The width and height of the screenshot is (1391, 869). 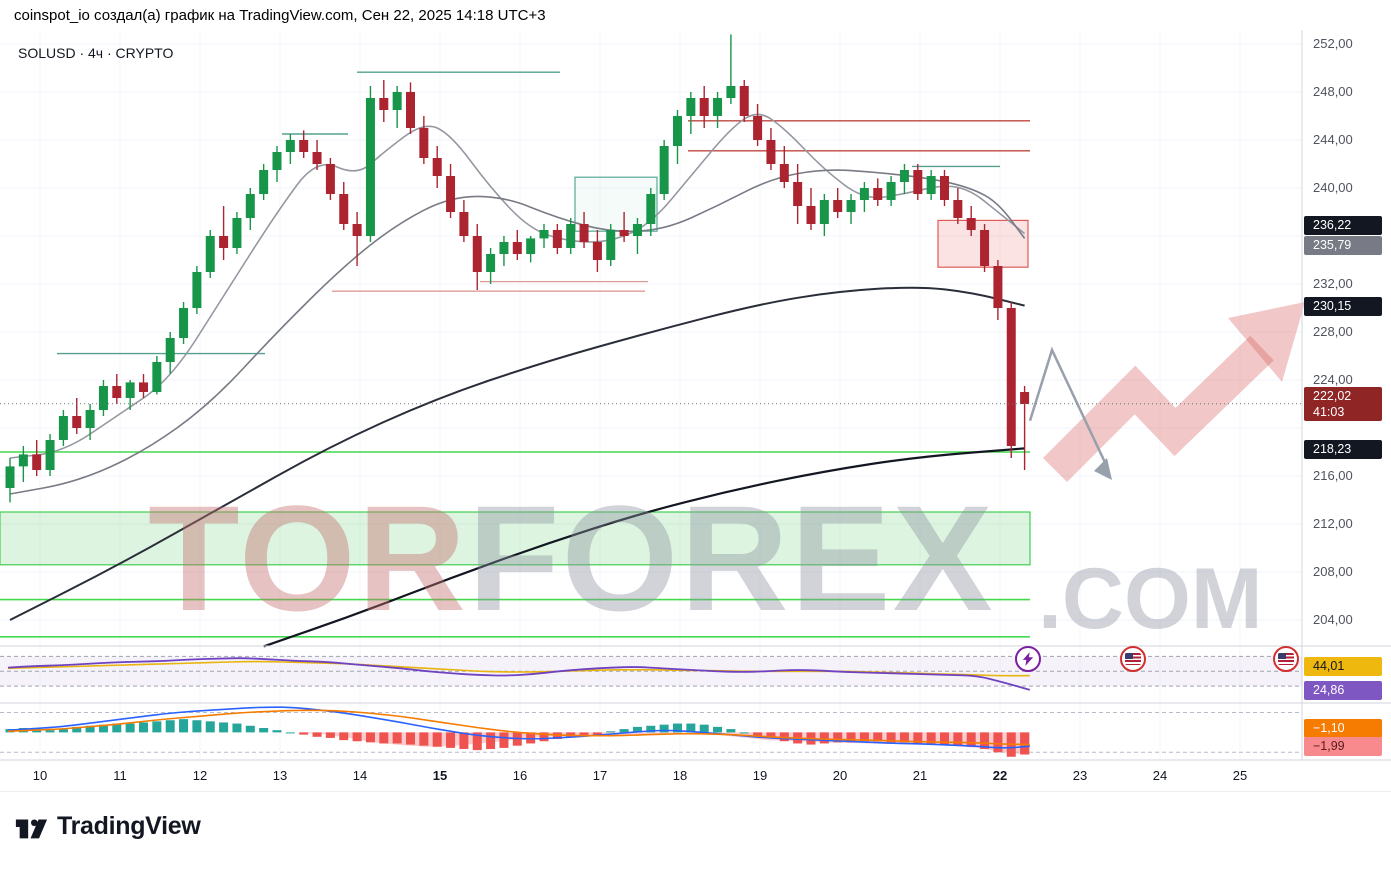 I want to click on teal-box, so click(x=616, y=204).